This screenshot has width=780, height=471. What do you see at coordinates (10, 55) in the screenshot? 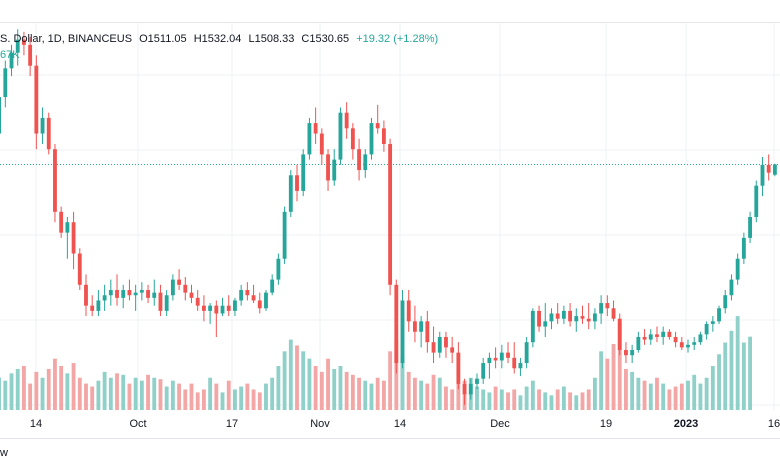
I see `volume-legend: 67K` at bounding box center [10, 55].